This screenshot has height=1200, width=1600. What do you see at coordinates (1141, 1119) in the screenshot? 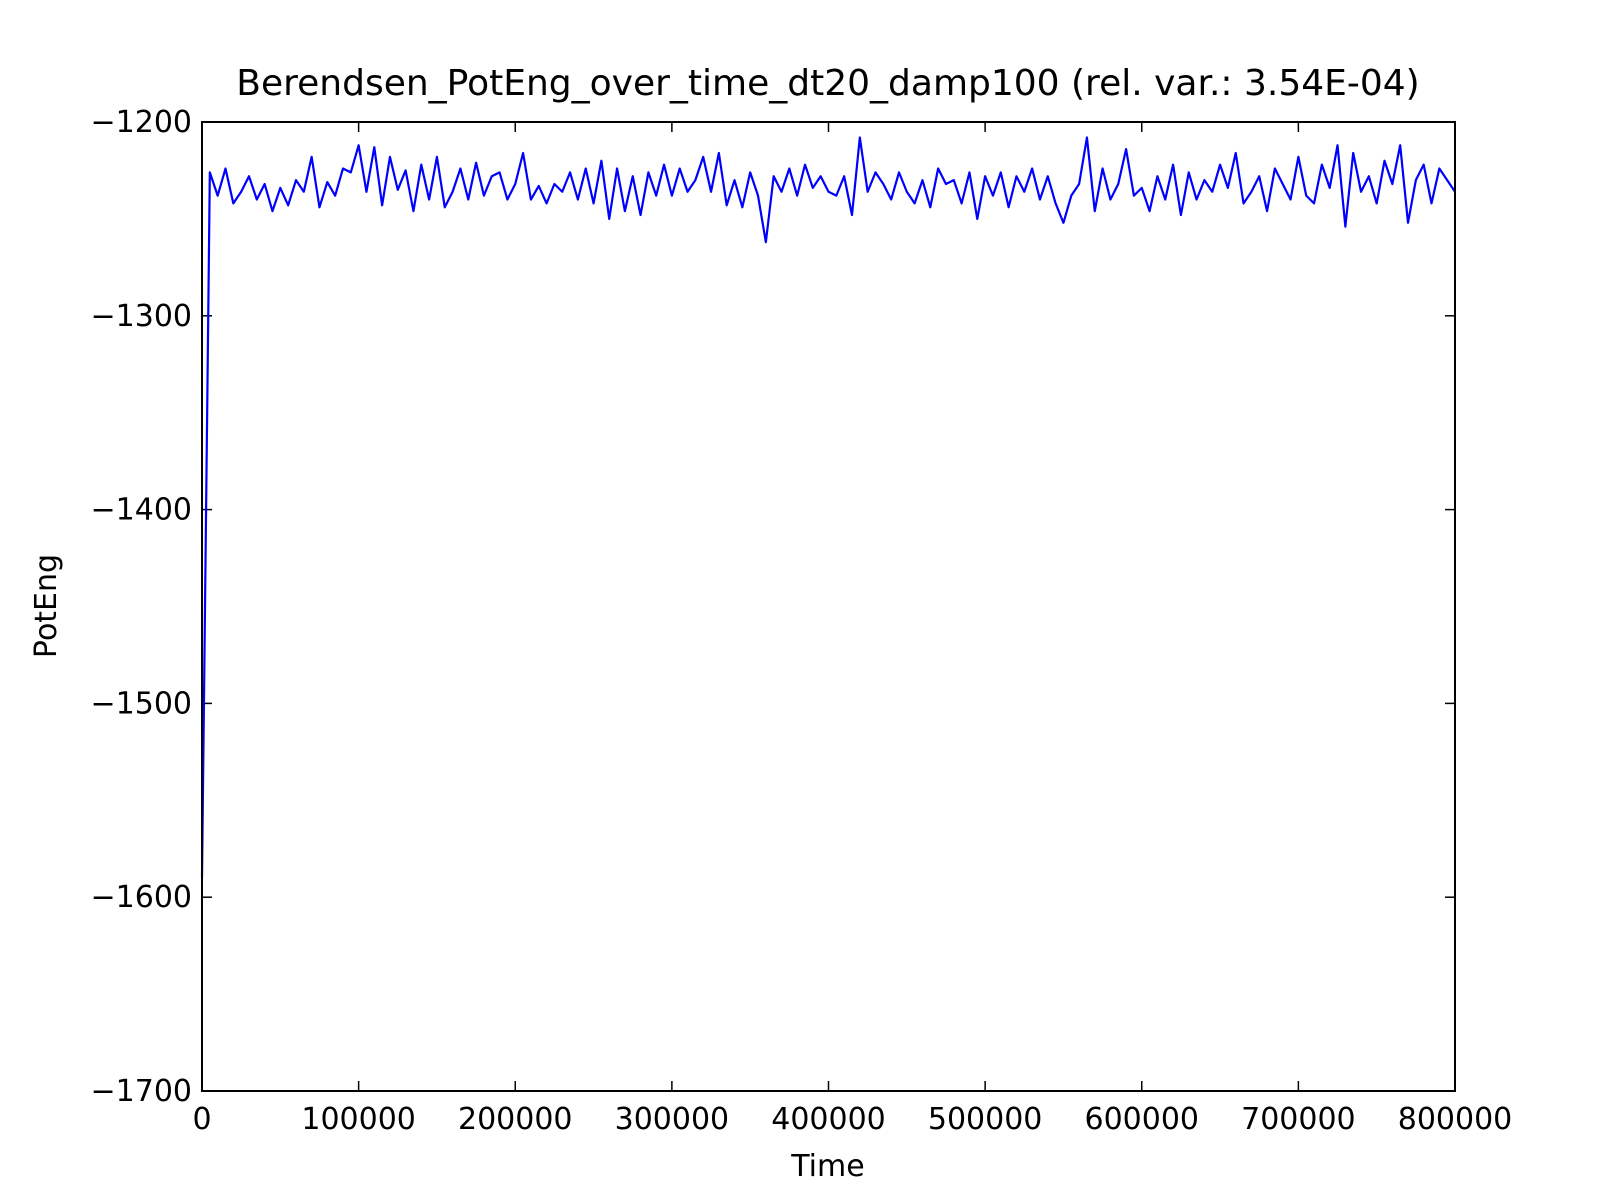
I see `x-tick-label: 600000` at bounding box center [1141, 1119].